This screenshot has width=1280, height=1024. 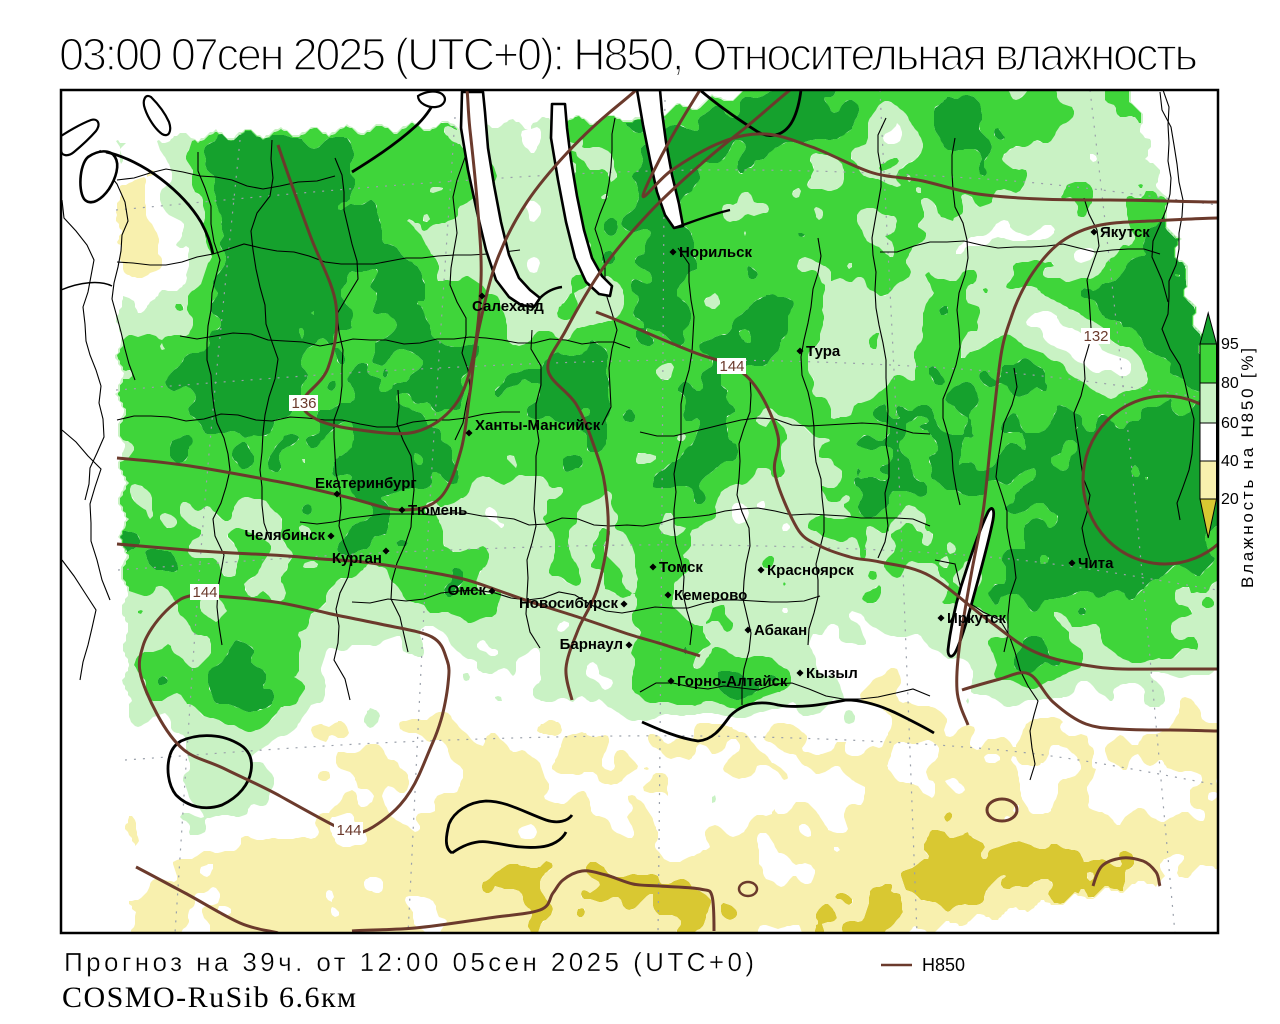 What do you see at coordinates (366, 483) in the screenshot?
I see `svg-text: Екатеринбург` at bounding box center [366, 483].